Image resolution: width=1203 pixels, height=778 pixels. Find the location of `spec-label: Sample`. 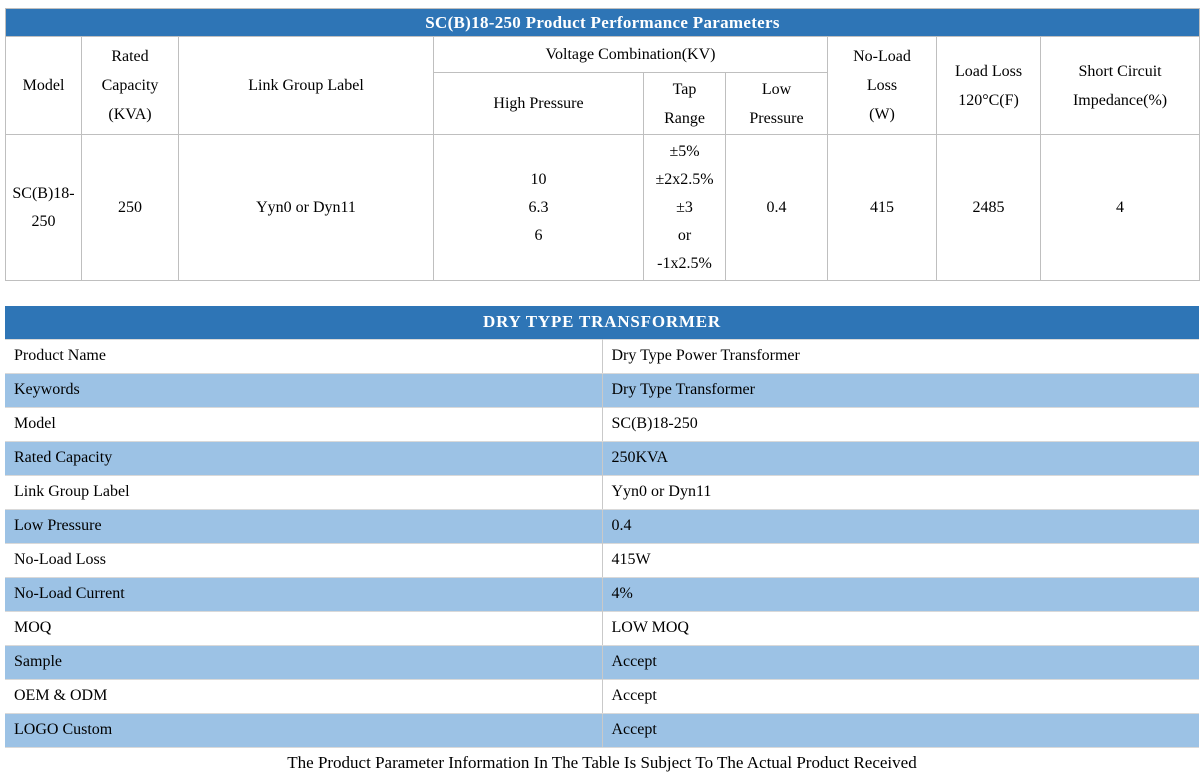

spec-label: Sample is located at coordinates (304, 662).